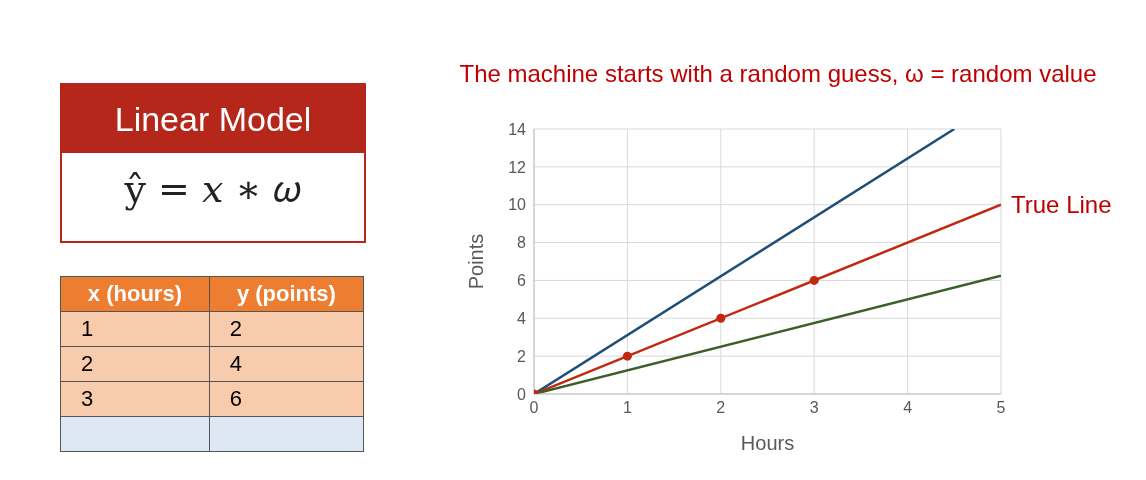  Describe the element at coordinates (135, 364) in the screenshot. I see `data-label: 2` at that location.